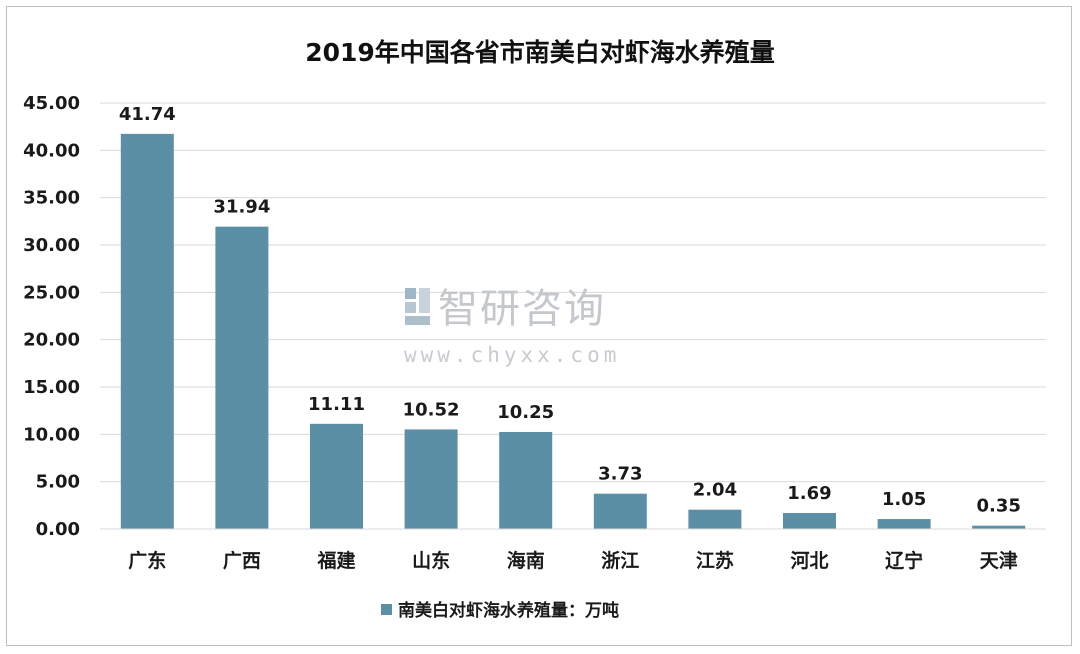 Image resolution: width=1080 pixels, height=654 pixels. I want to click on watermark: 智研咨询 www.chyxx.com, so click(512, 326).